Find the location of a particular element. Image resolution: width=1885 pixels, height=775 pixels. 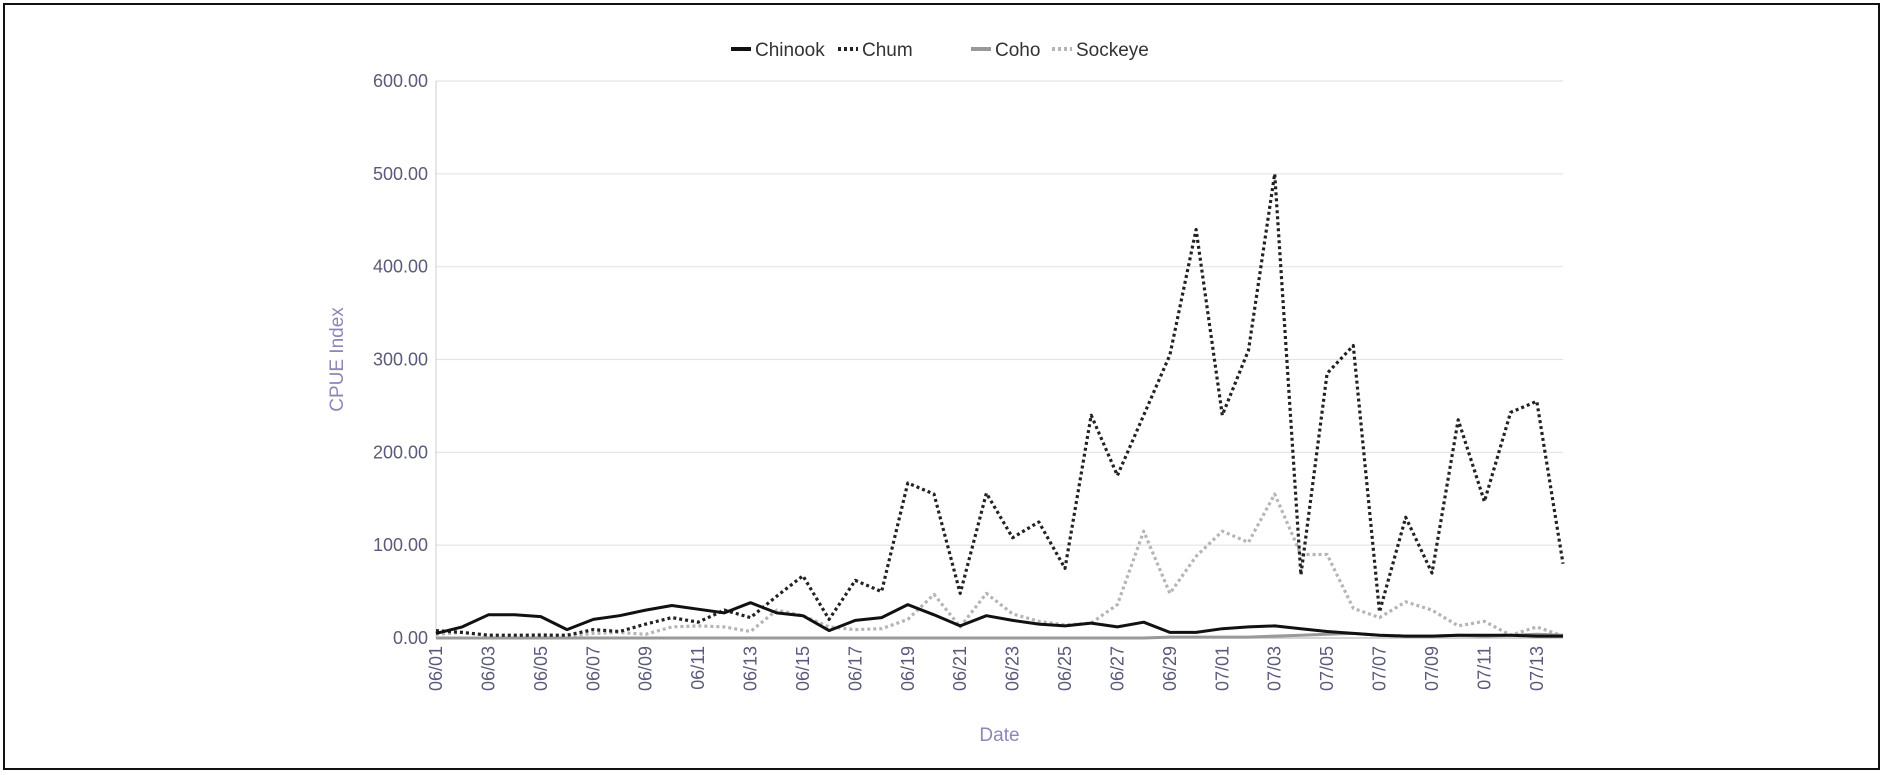

x-tick-label: 06/07 is located at coordinates (593, 668).